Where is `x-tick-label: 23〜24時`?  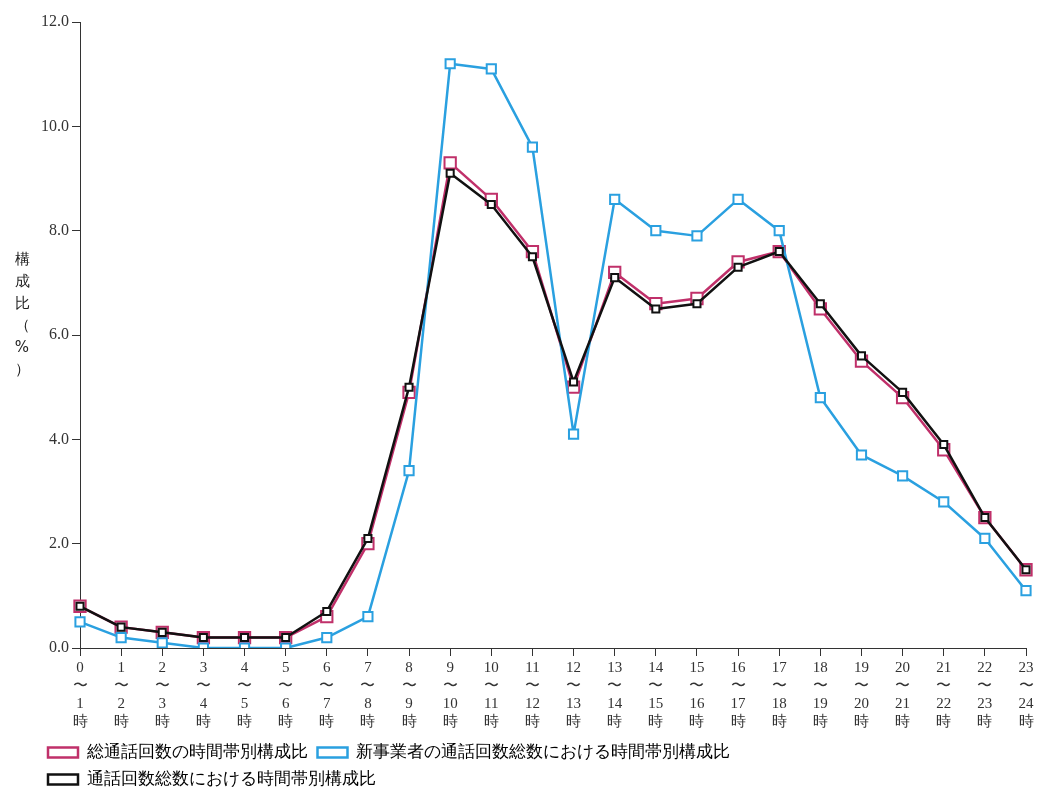
x-tick-label: 23〜24時 is located at coordinates (1026, 693).